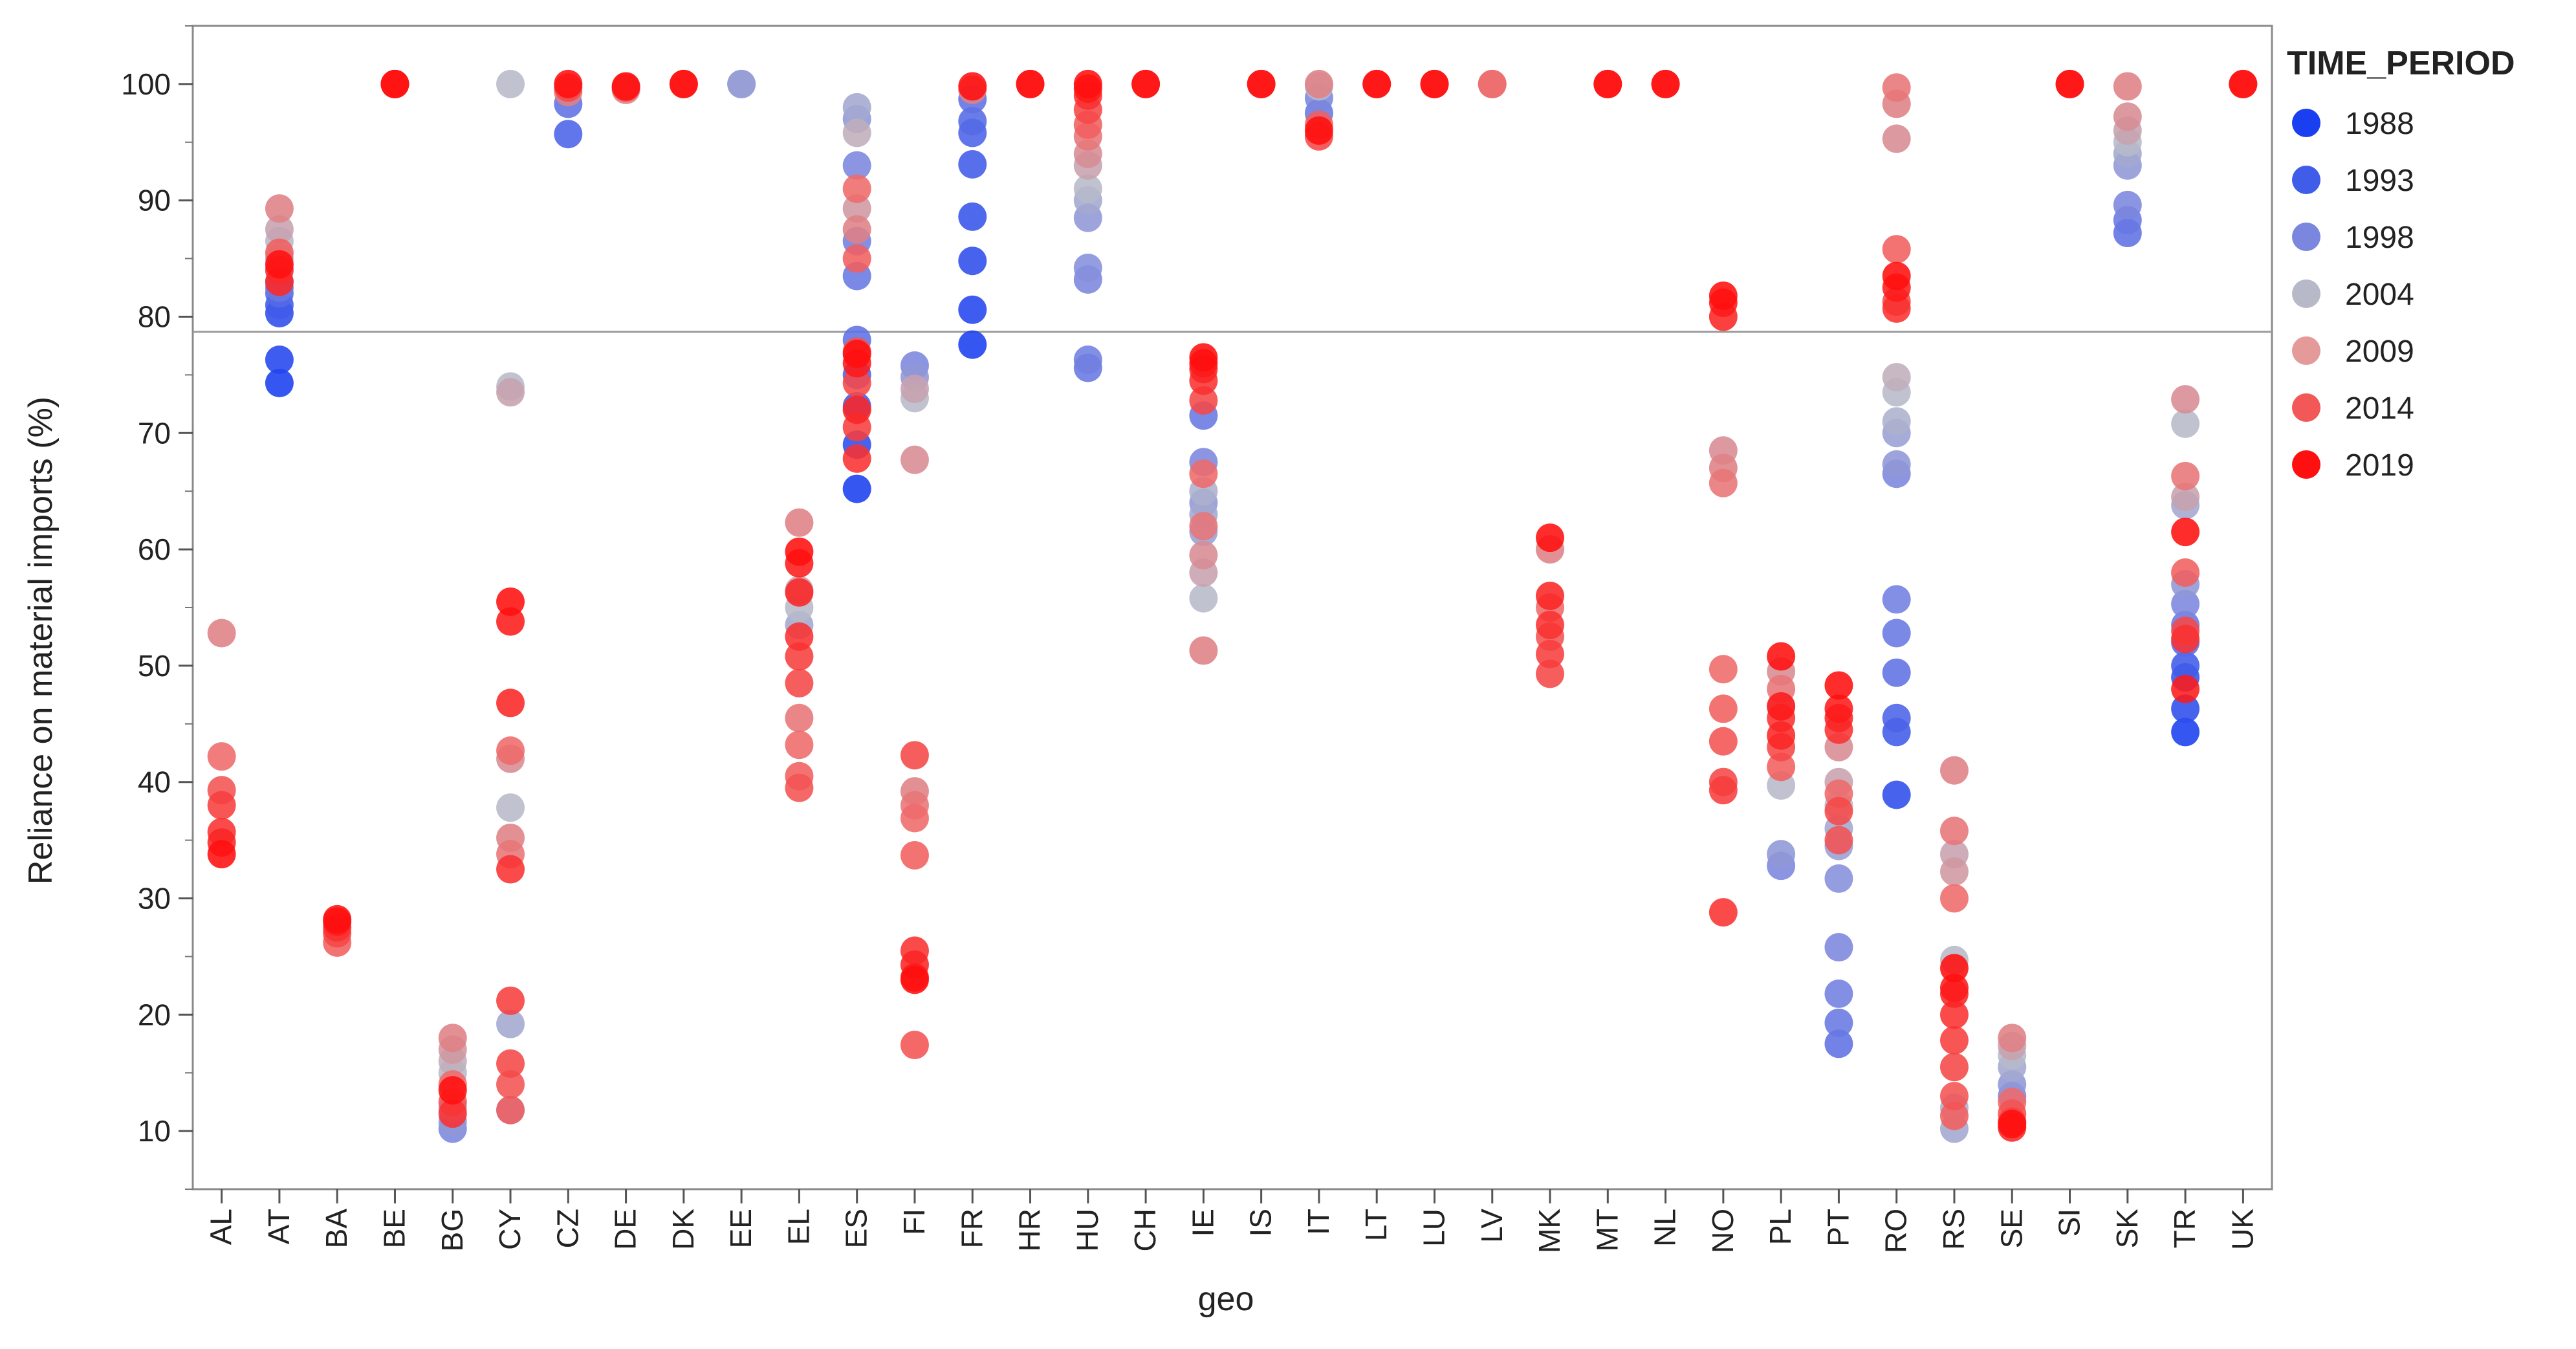 The height and width of the screenshot is (1349, 2576). Describe the element at coordinates (1030, 1230) in the screenshot. I see `x-tick-label: HR` at that location.